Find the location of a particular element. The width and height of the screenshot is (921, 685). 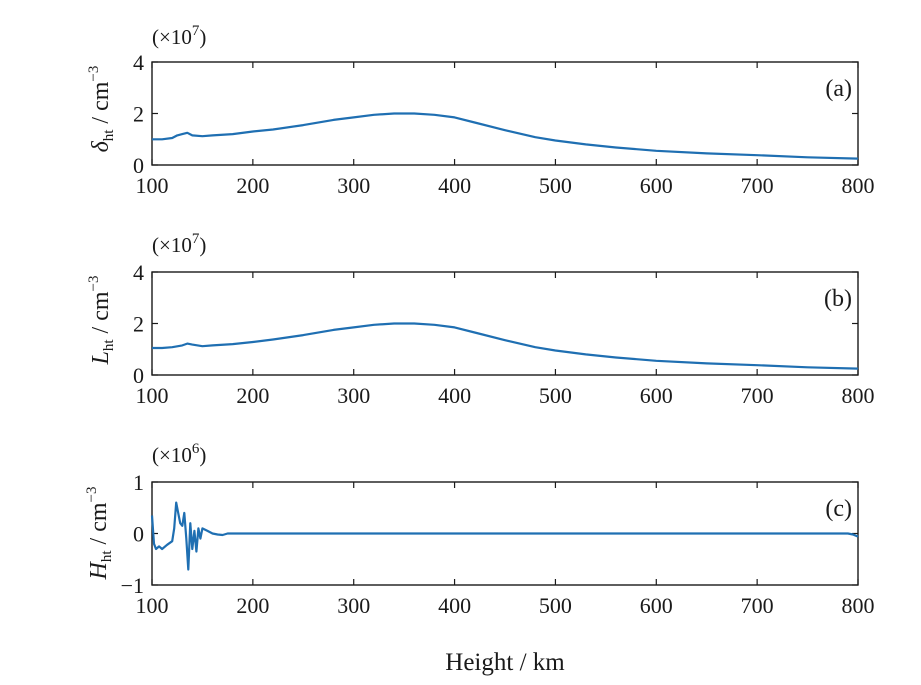

panel-c-ylabel: Hht / cm−3 is located at coordinates (99, 534).